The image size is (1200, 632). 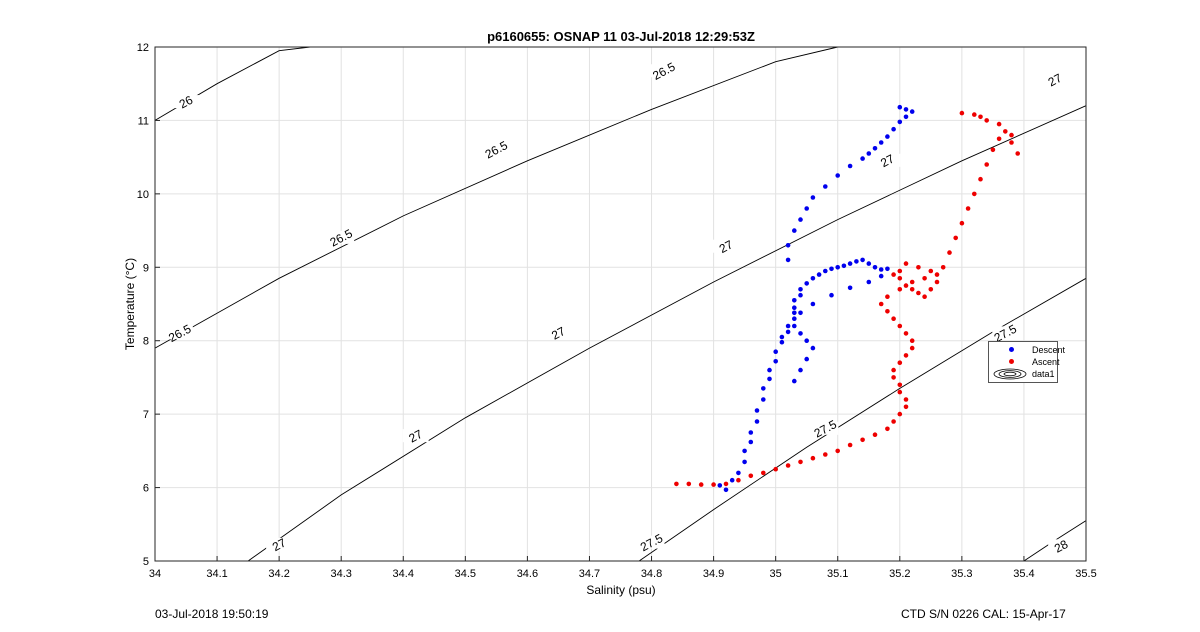 What do you see at coordinates (776, 574) in the screenshot?
I see `x-tick-label: 35` at bounding box center [776, 574].